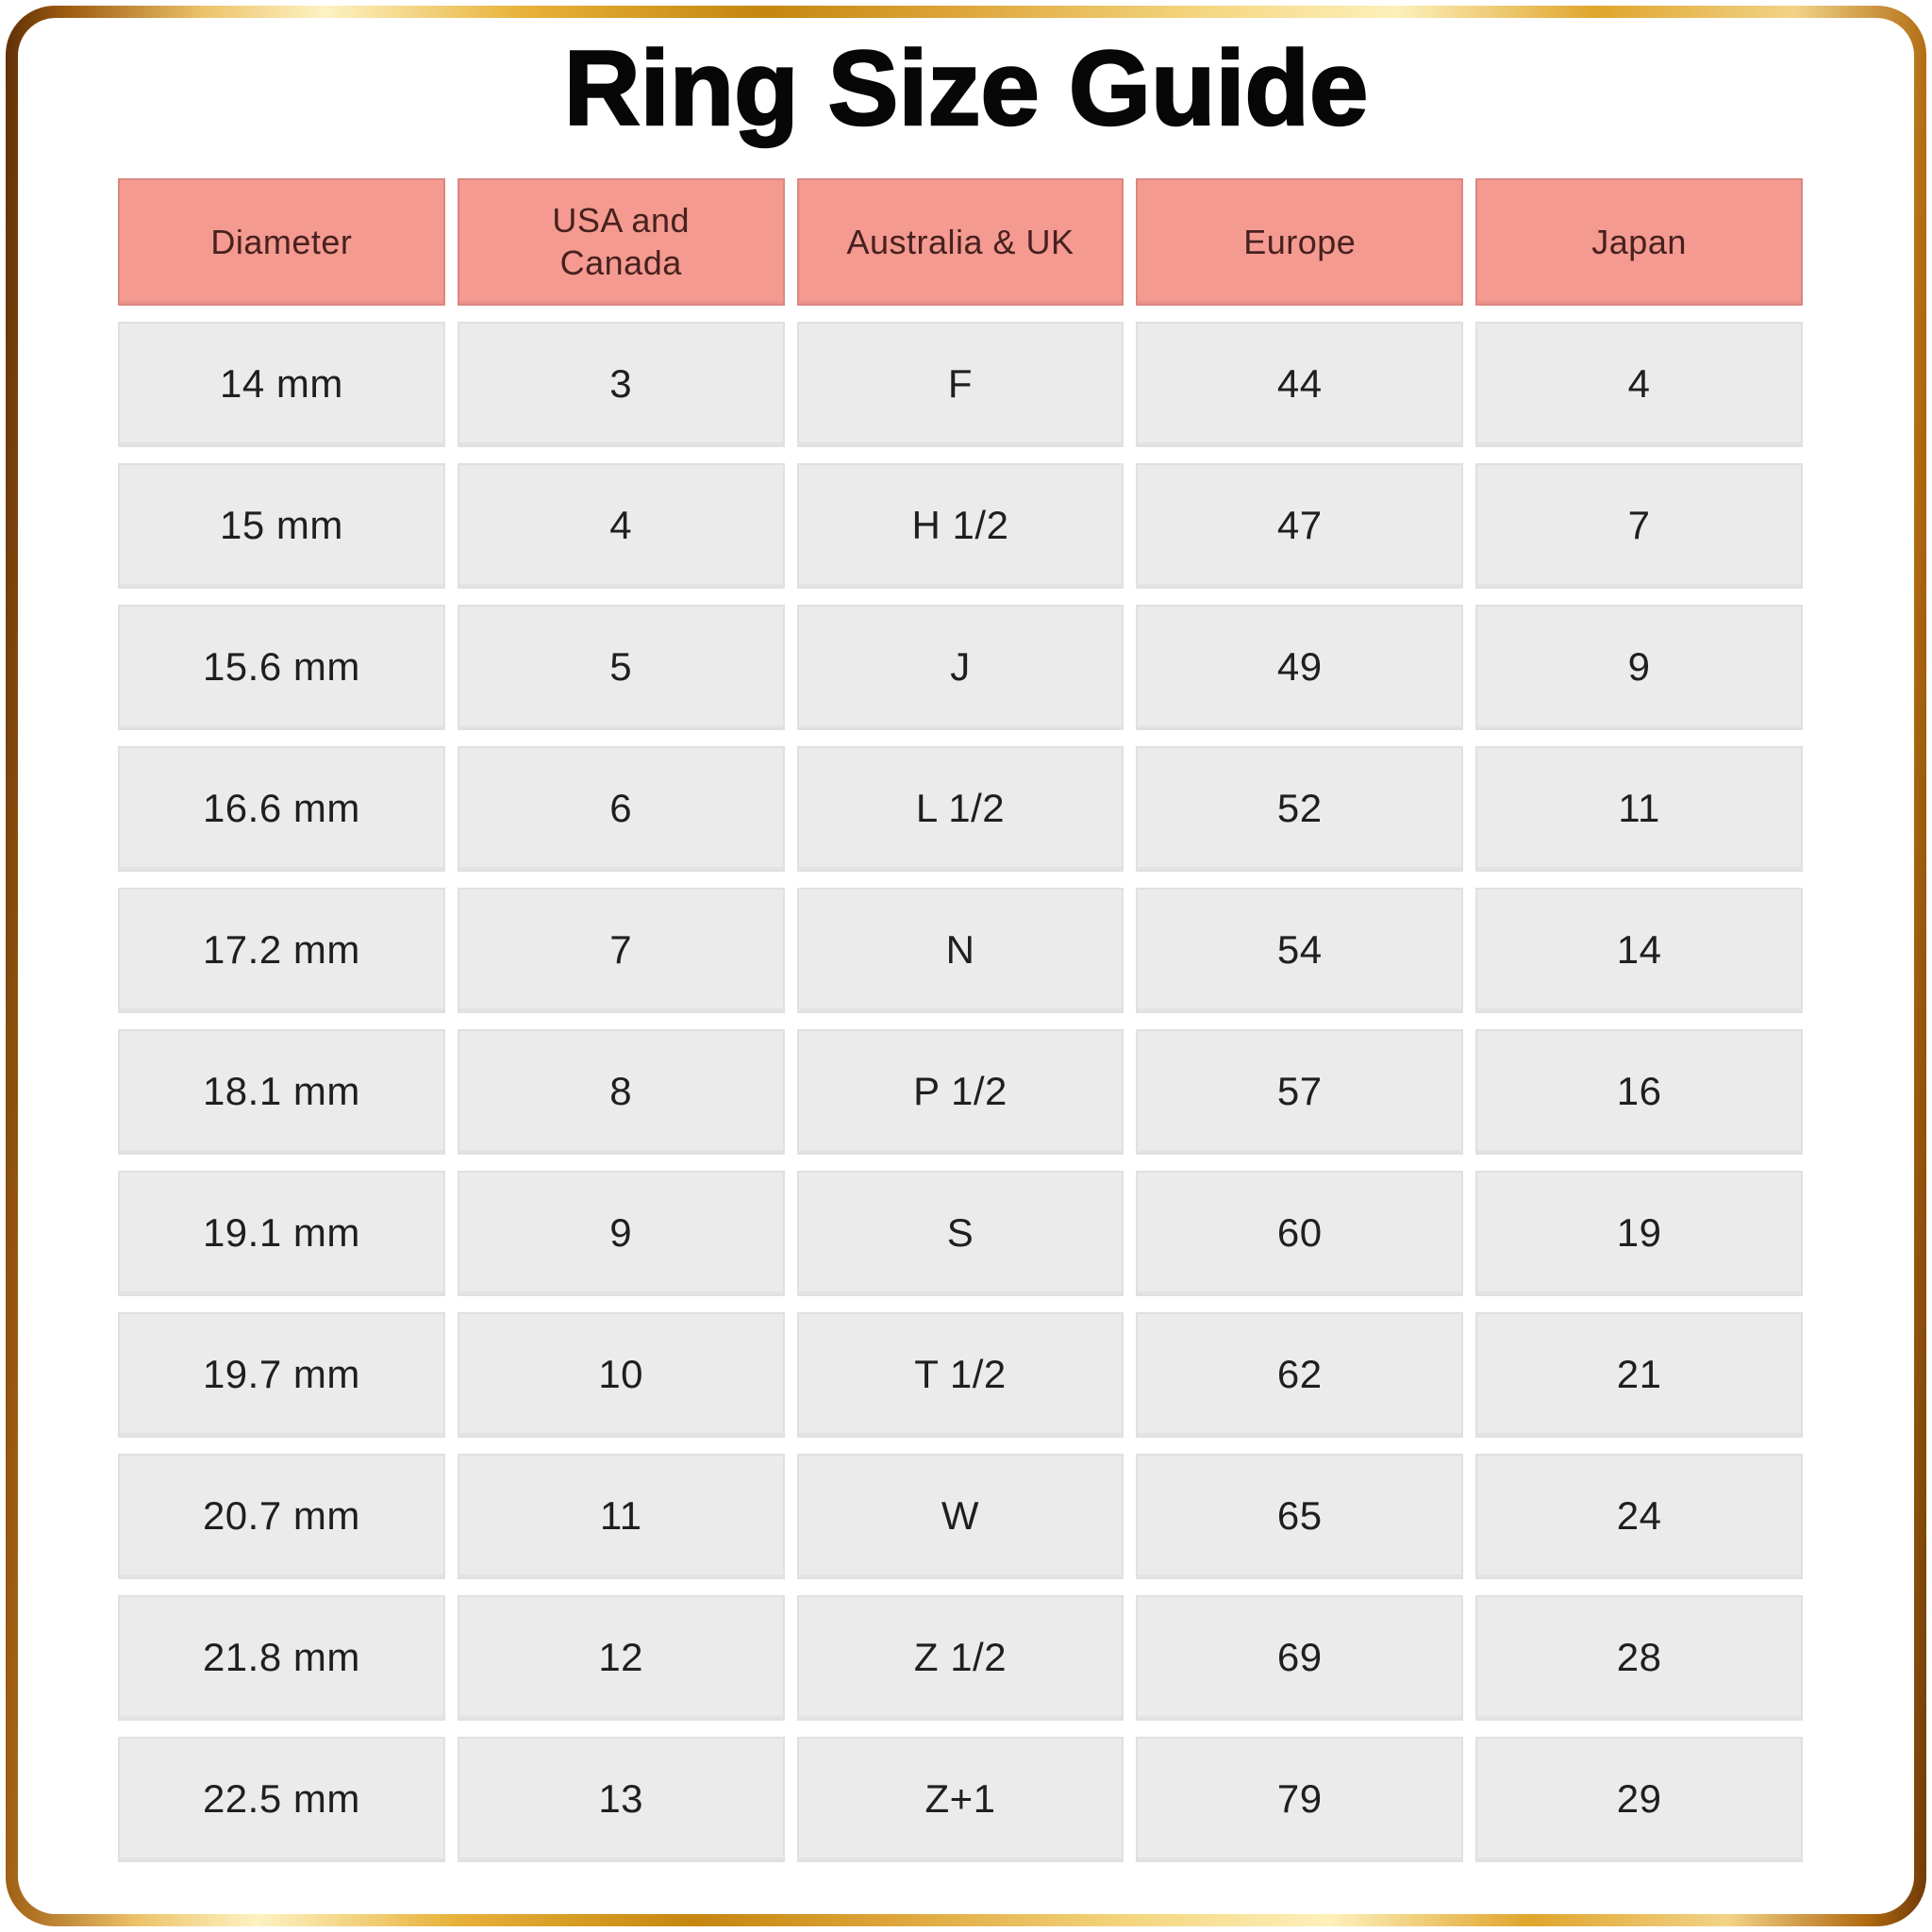 This screenshot has height=1932, width=1932. I want to click on table-cell-row5-col5: 14, so click(1639, 950).